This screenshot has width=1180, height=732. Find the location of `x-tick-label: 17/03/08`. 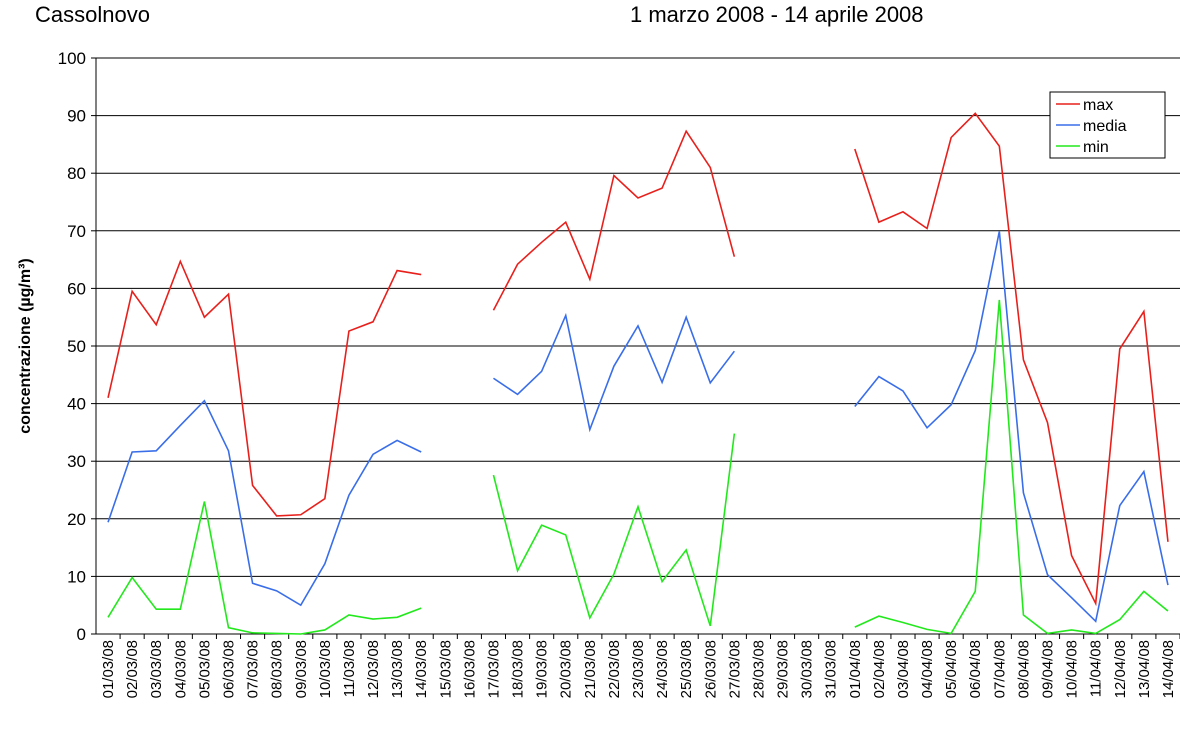

x-tick-label: 17/03/08 is located at coordinates (493, 669).